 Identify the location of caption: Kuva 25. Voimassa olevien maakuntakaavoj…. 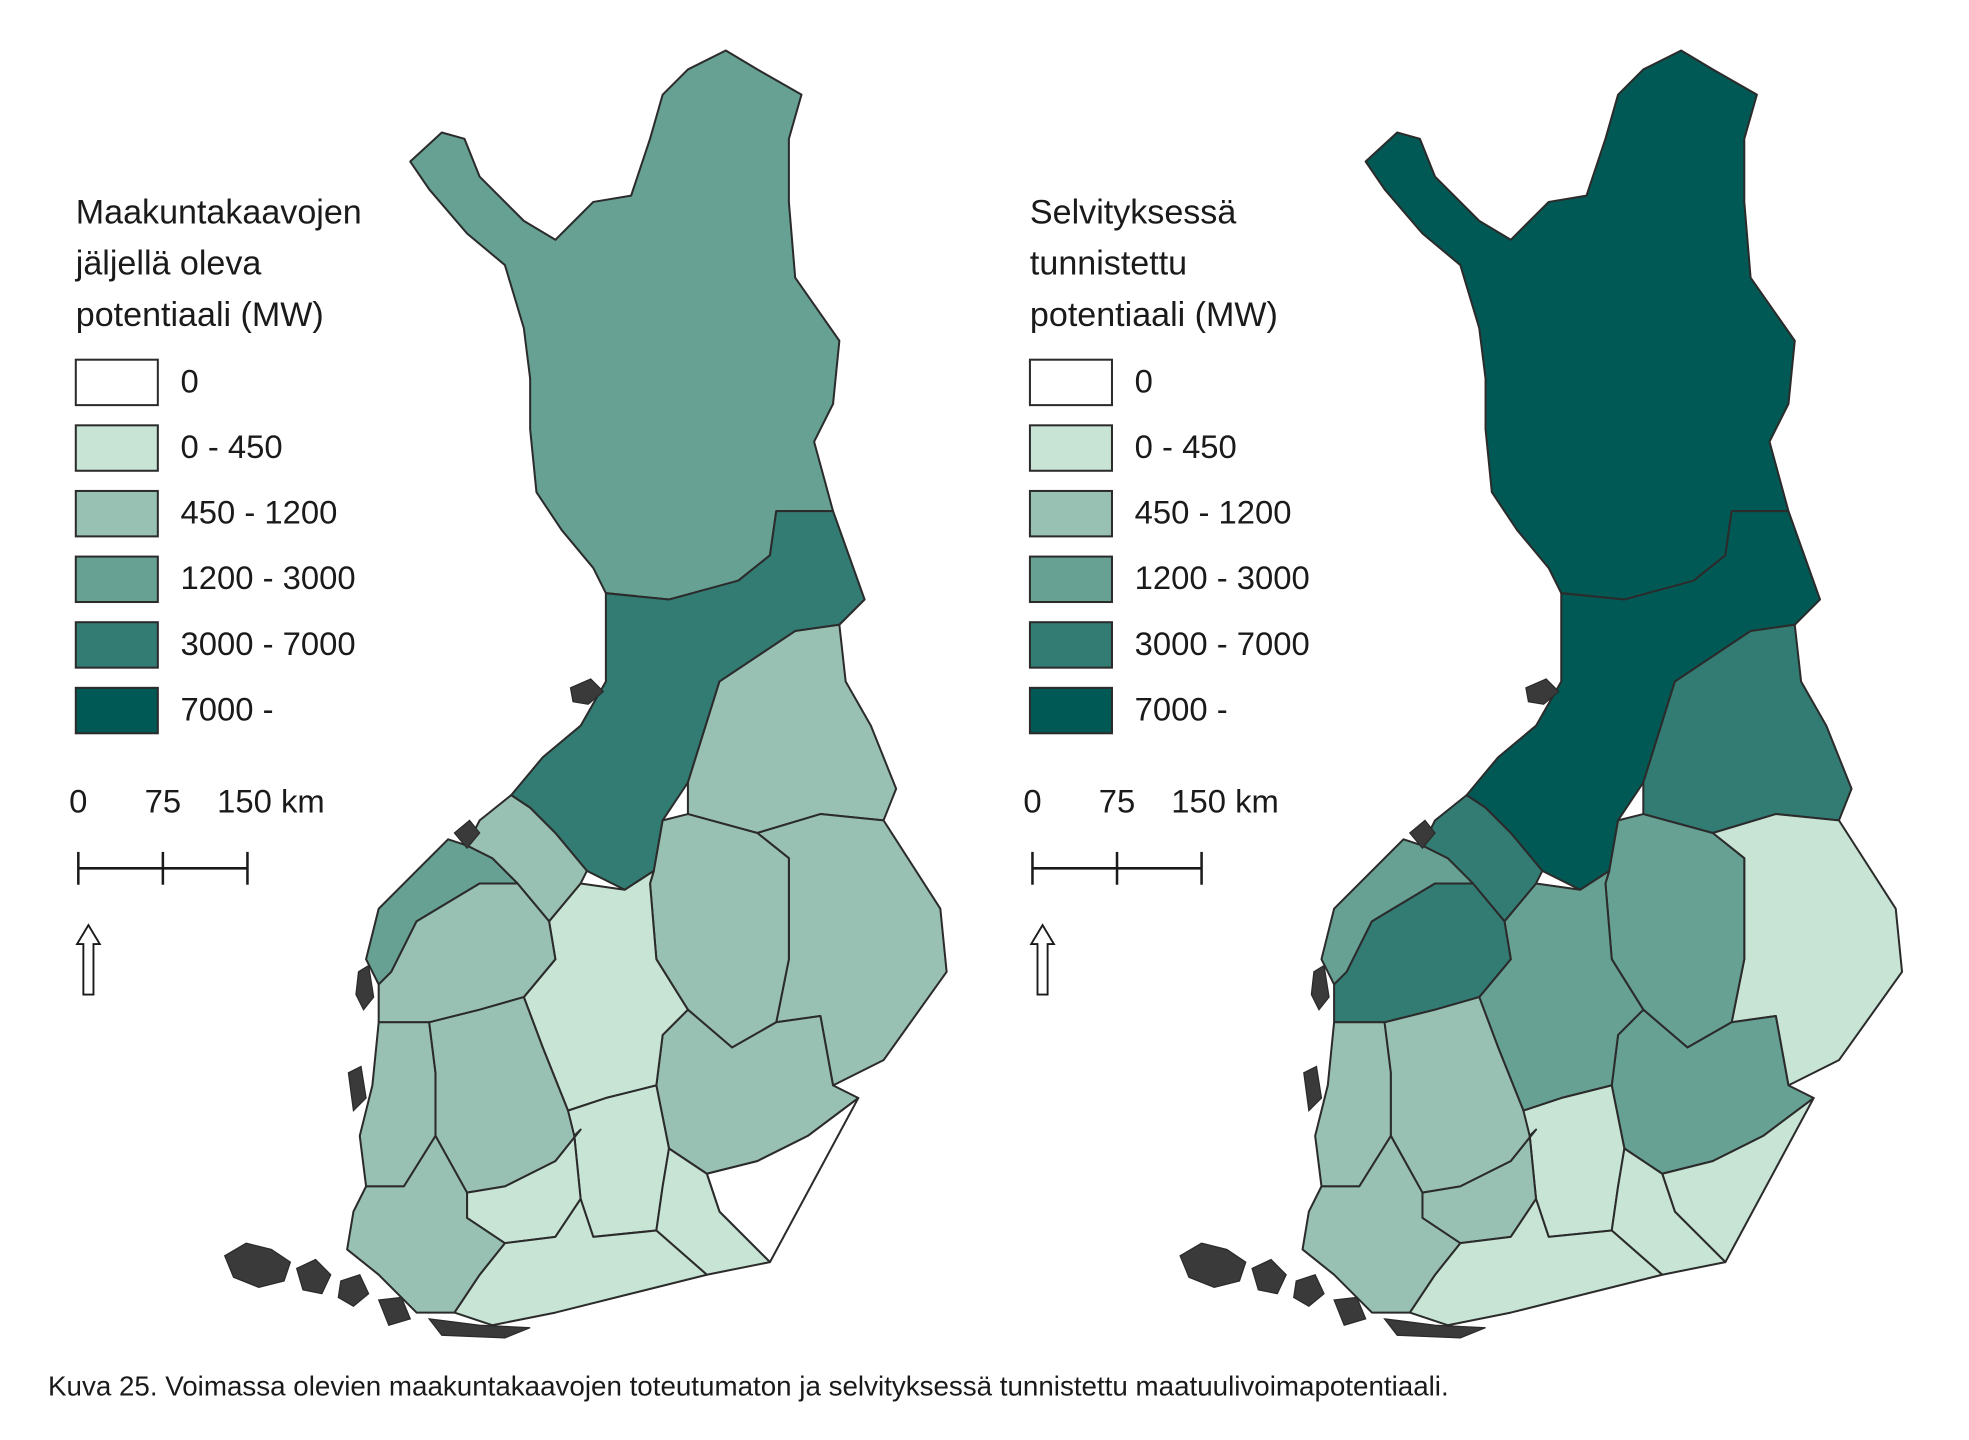
(748, 1386).